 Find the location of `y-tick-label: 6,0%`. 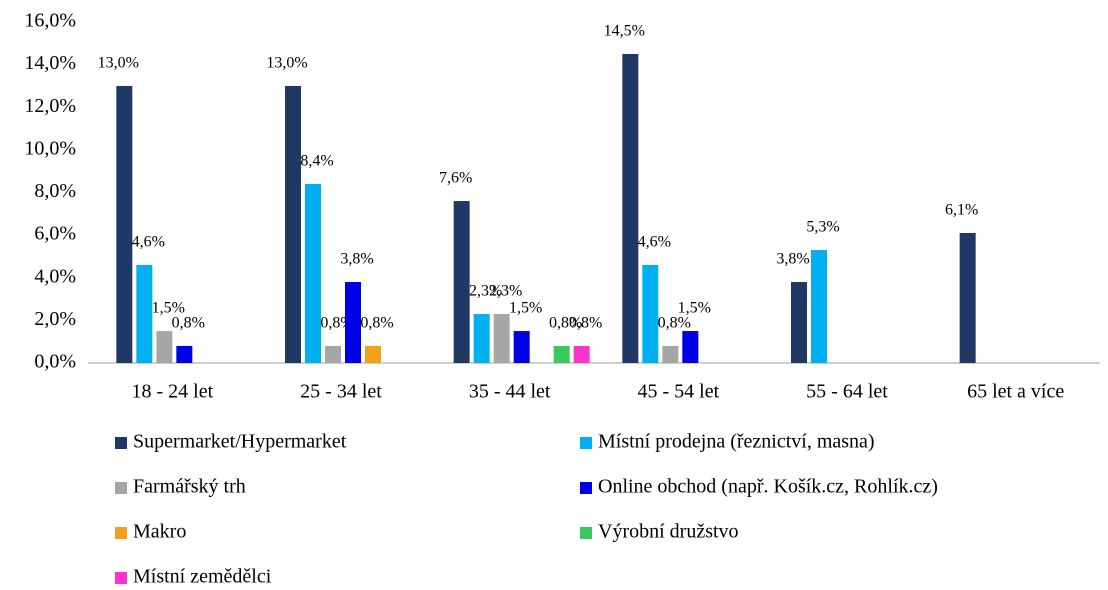

y-tick-label: 6,0% is located at coordinates (55, 234).